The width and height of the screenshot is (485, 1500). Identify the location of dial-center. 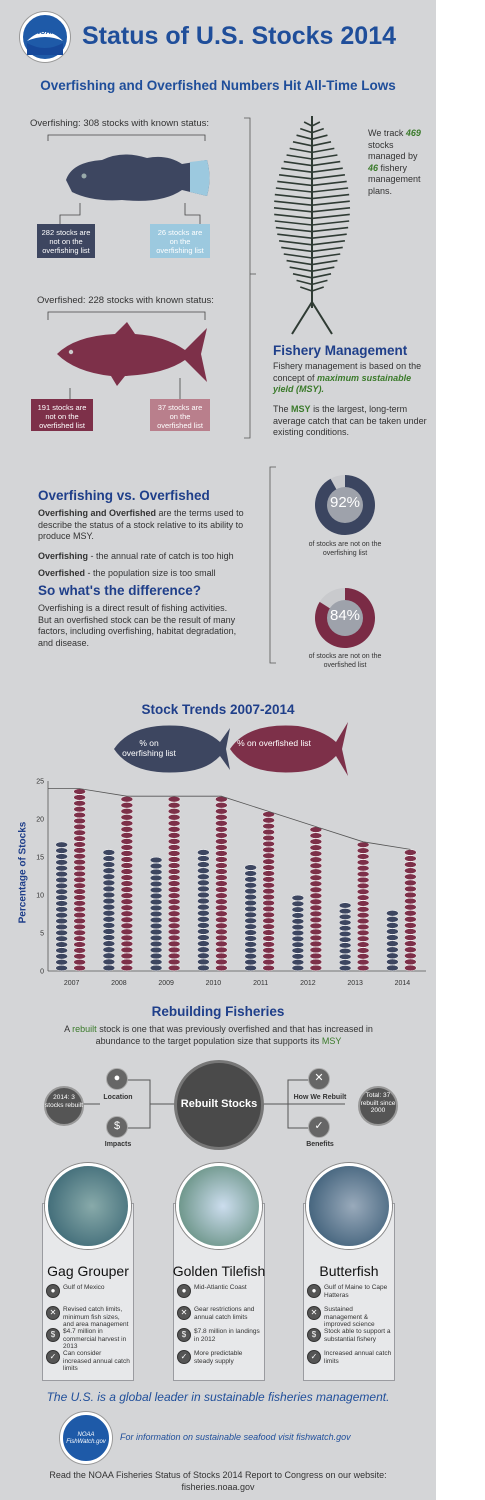
(345, 618).